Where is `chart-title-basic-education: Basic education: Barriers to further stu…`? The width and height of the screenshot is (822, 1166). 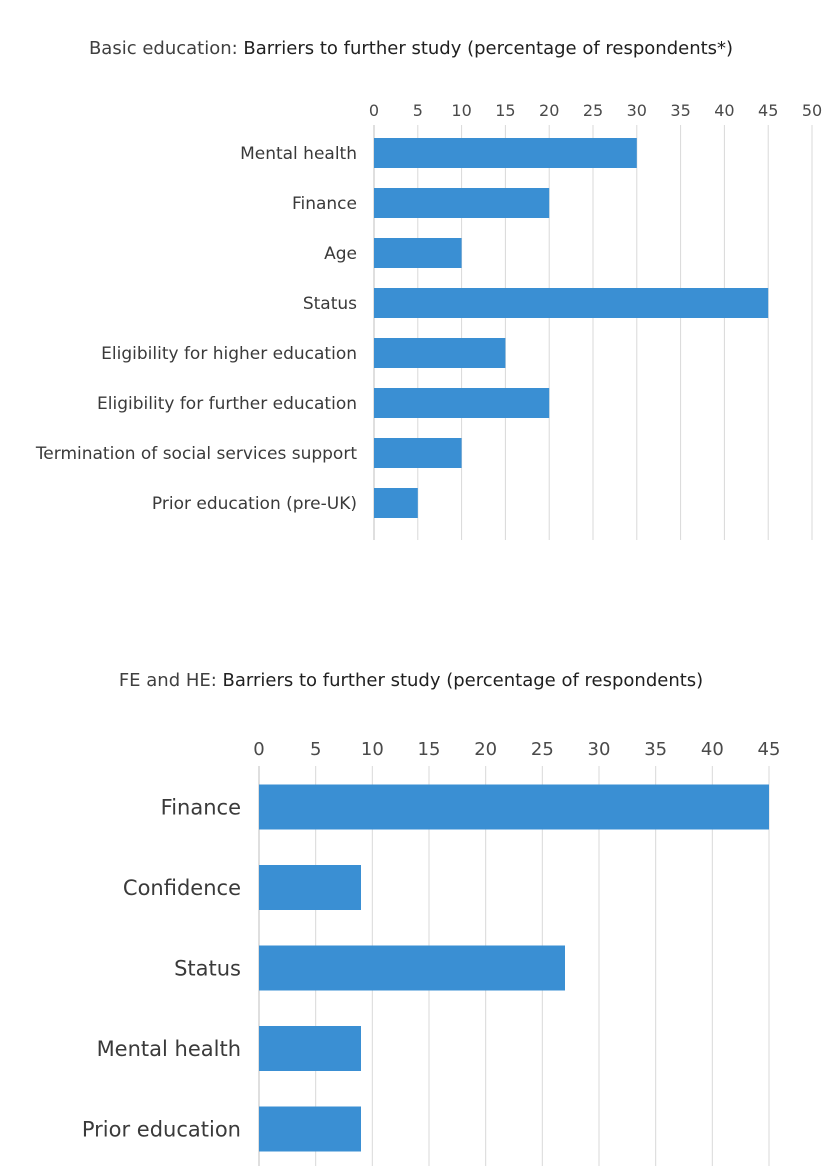
chart-title-basic-education: Basic education: Barriers to further stu… is located at coordinates (411, 48).